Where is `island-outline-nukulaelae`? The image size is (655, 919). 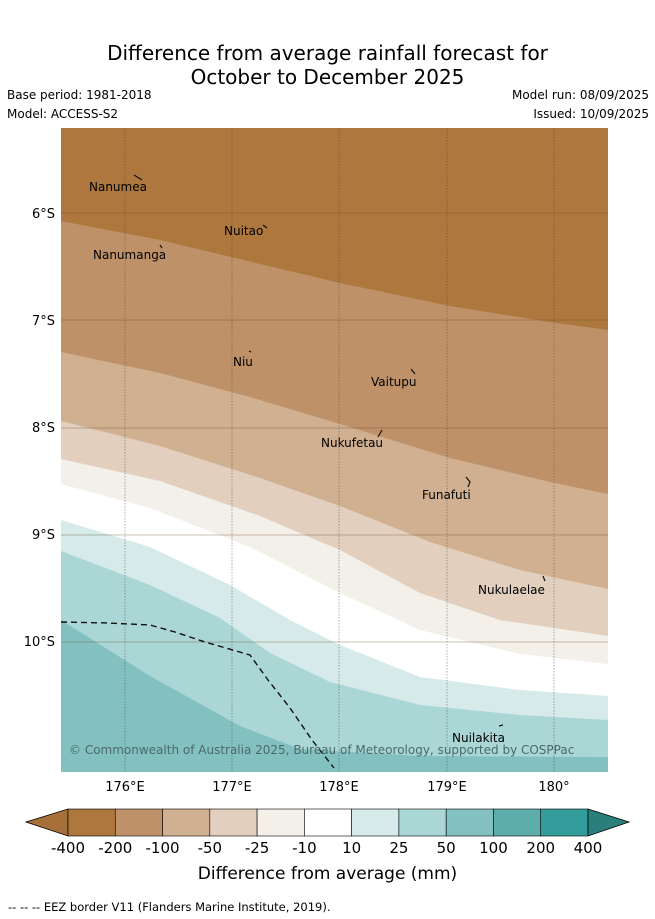 island-outline-nukulaelae is located at coordinates (544, 578).